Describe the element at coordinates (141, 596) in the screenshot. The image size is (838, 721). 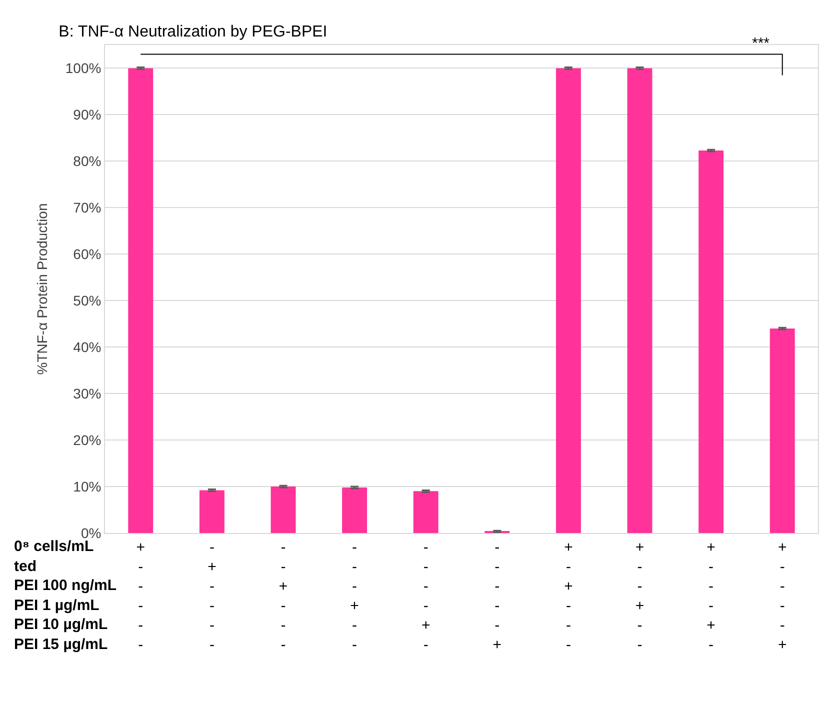
I see `x-tick-label: + - - - - -` at that location.